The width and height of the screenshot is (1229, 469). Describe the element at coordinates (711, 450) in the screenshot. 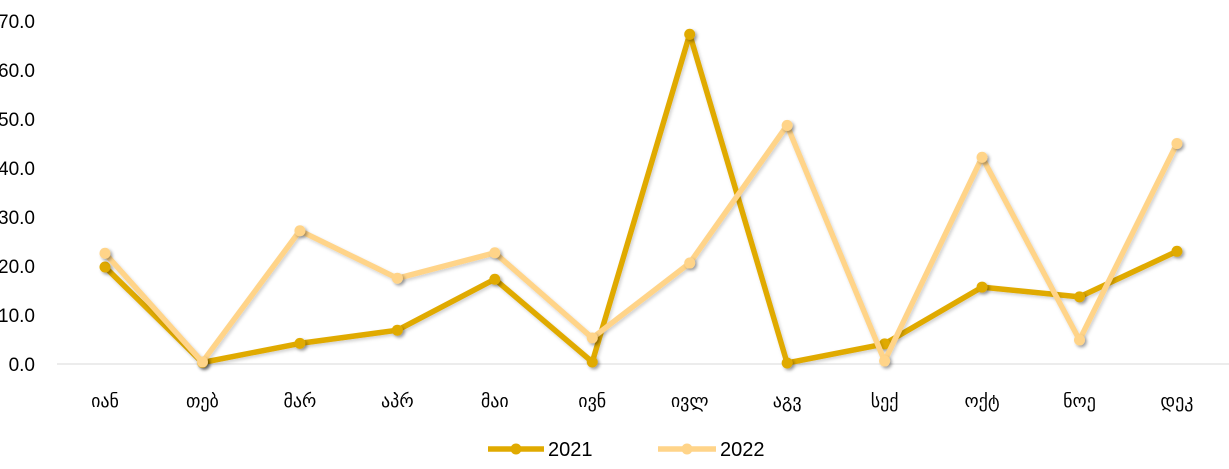

I see `legend-item: 2022` at that location.